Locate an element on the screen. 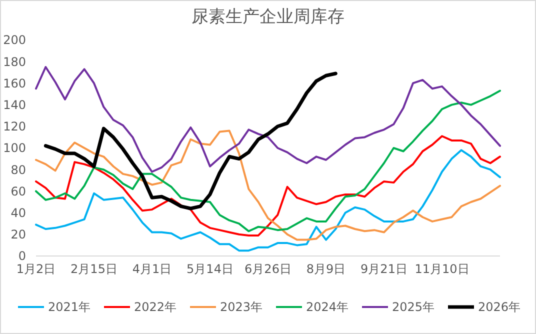 The width and height of the screenshot is (536, 334). legend-label: 2023年 is located at coordinates (241, 307).